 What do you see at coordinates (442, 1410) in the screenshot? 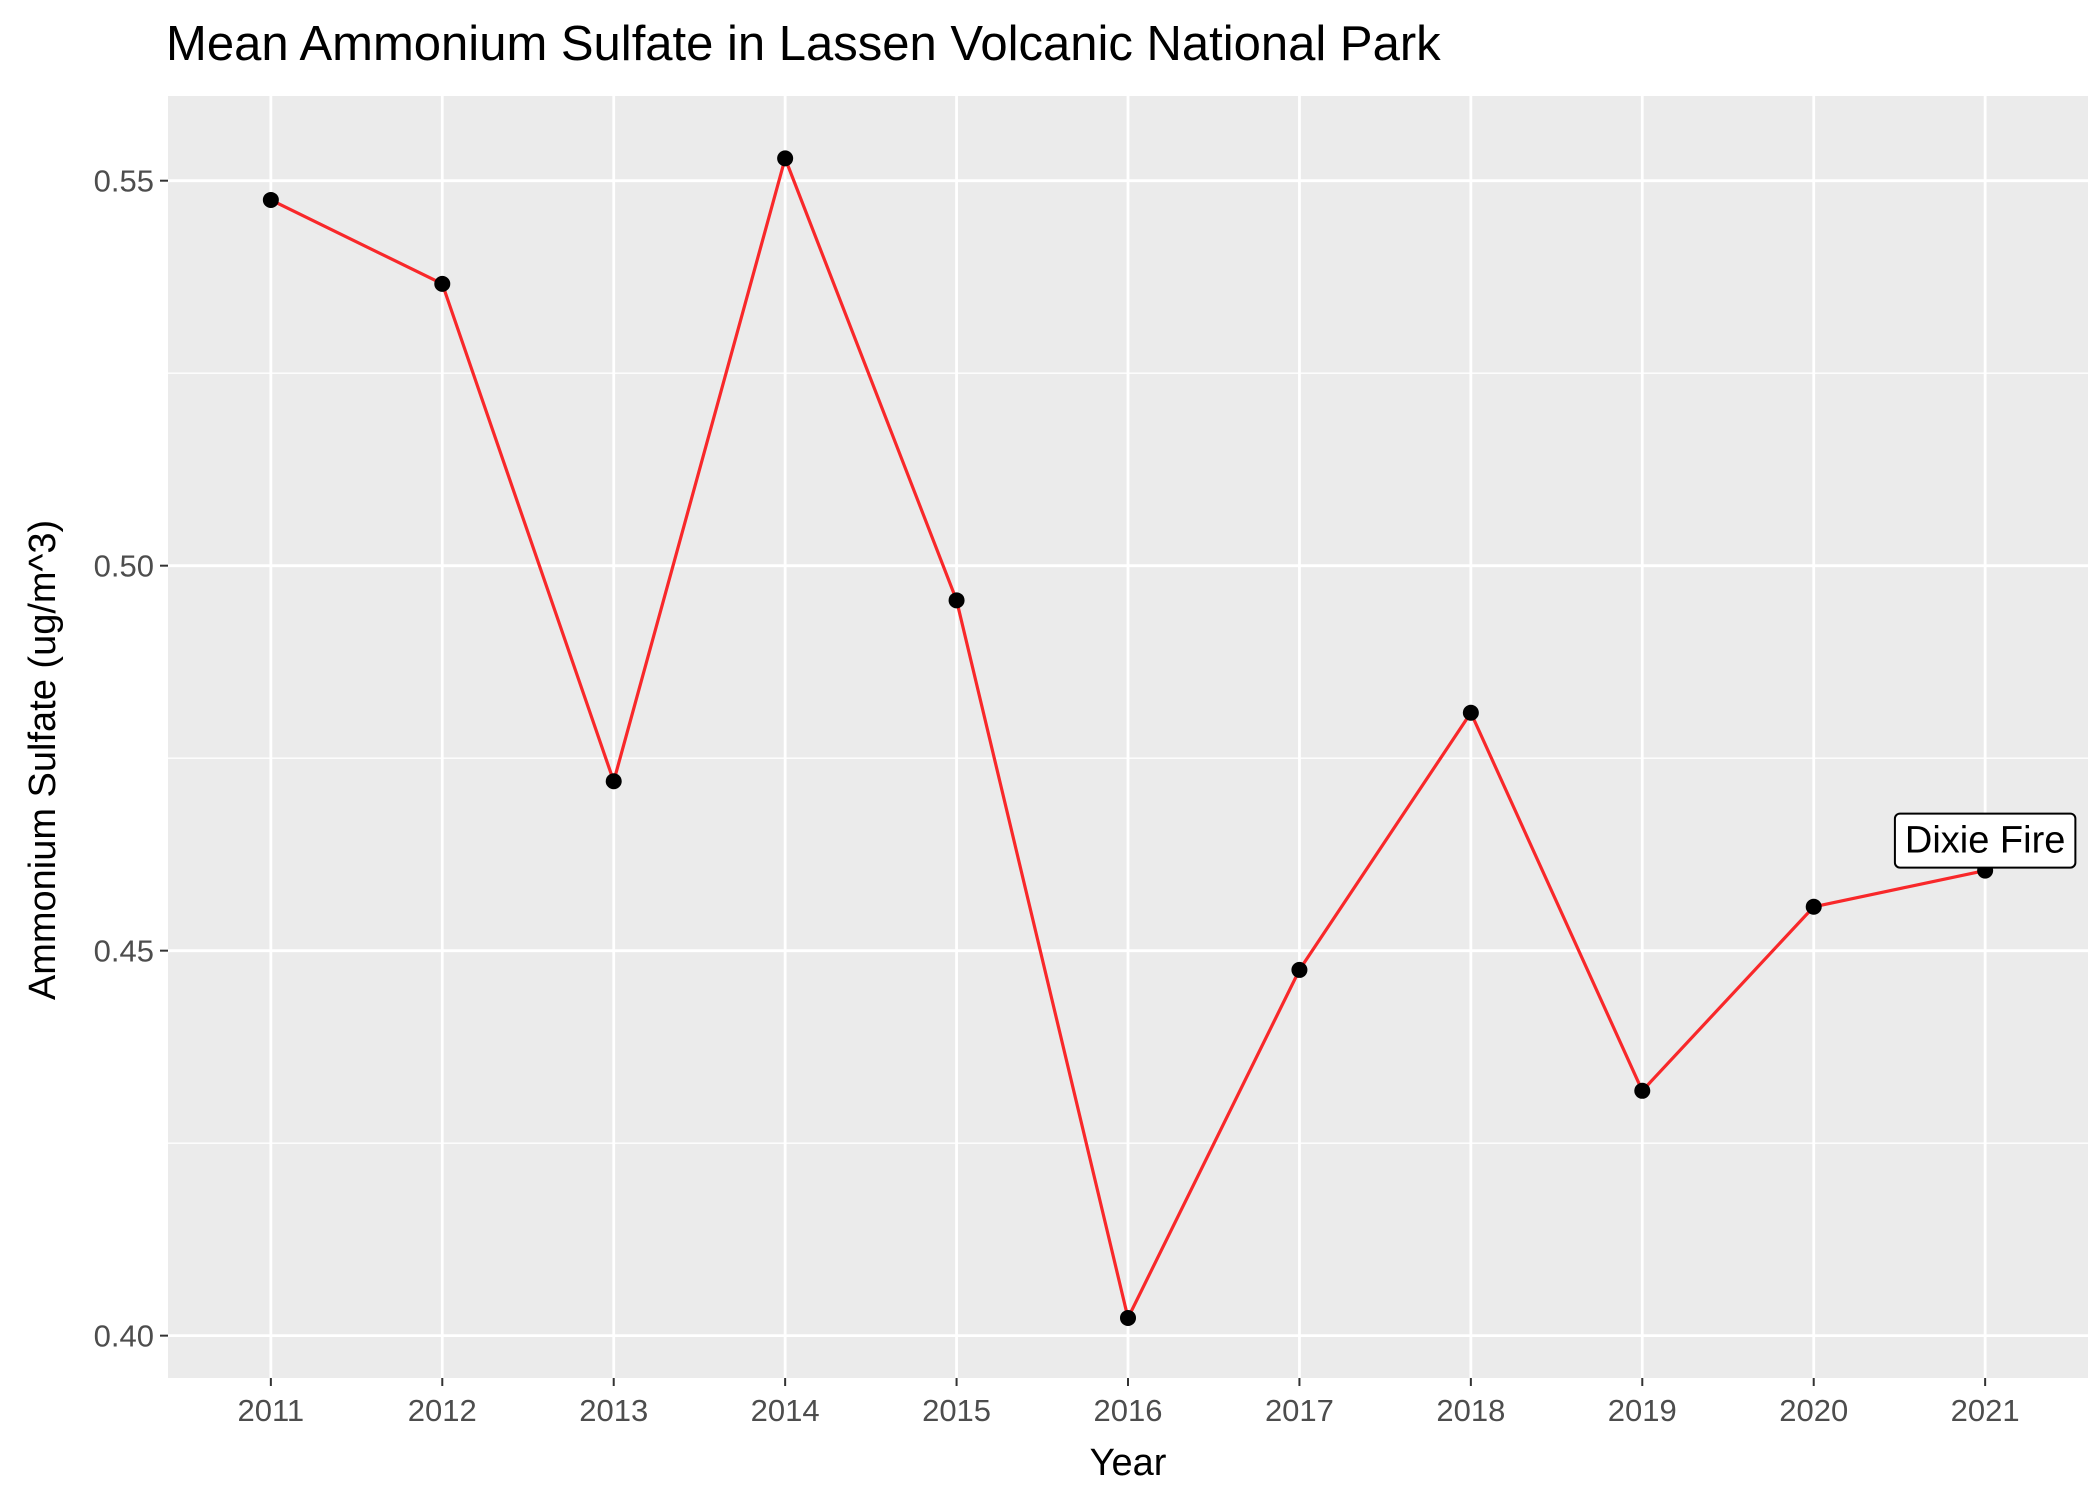
I see `x-tick-label: 2012` at bounding box center [442, 1410].